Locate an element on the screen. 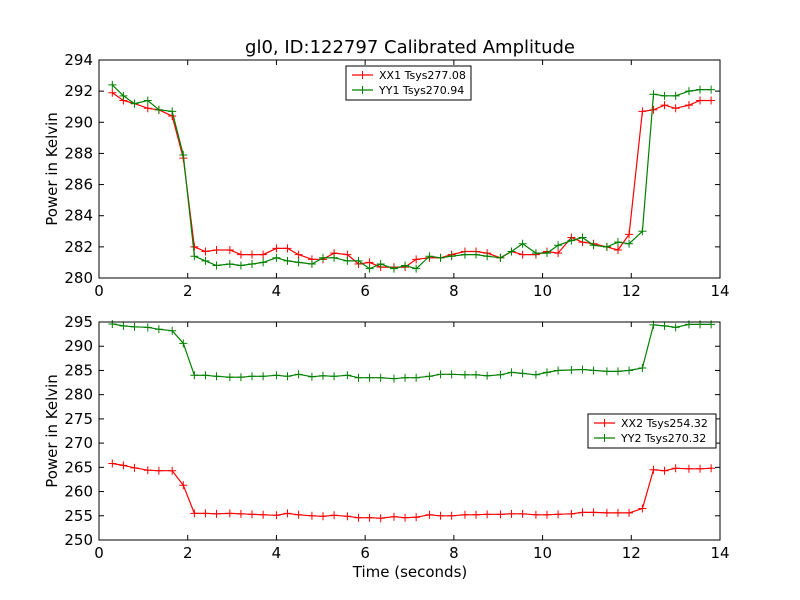  legend-box is located at coordinates (652, 431).